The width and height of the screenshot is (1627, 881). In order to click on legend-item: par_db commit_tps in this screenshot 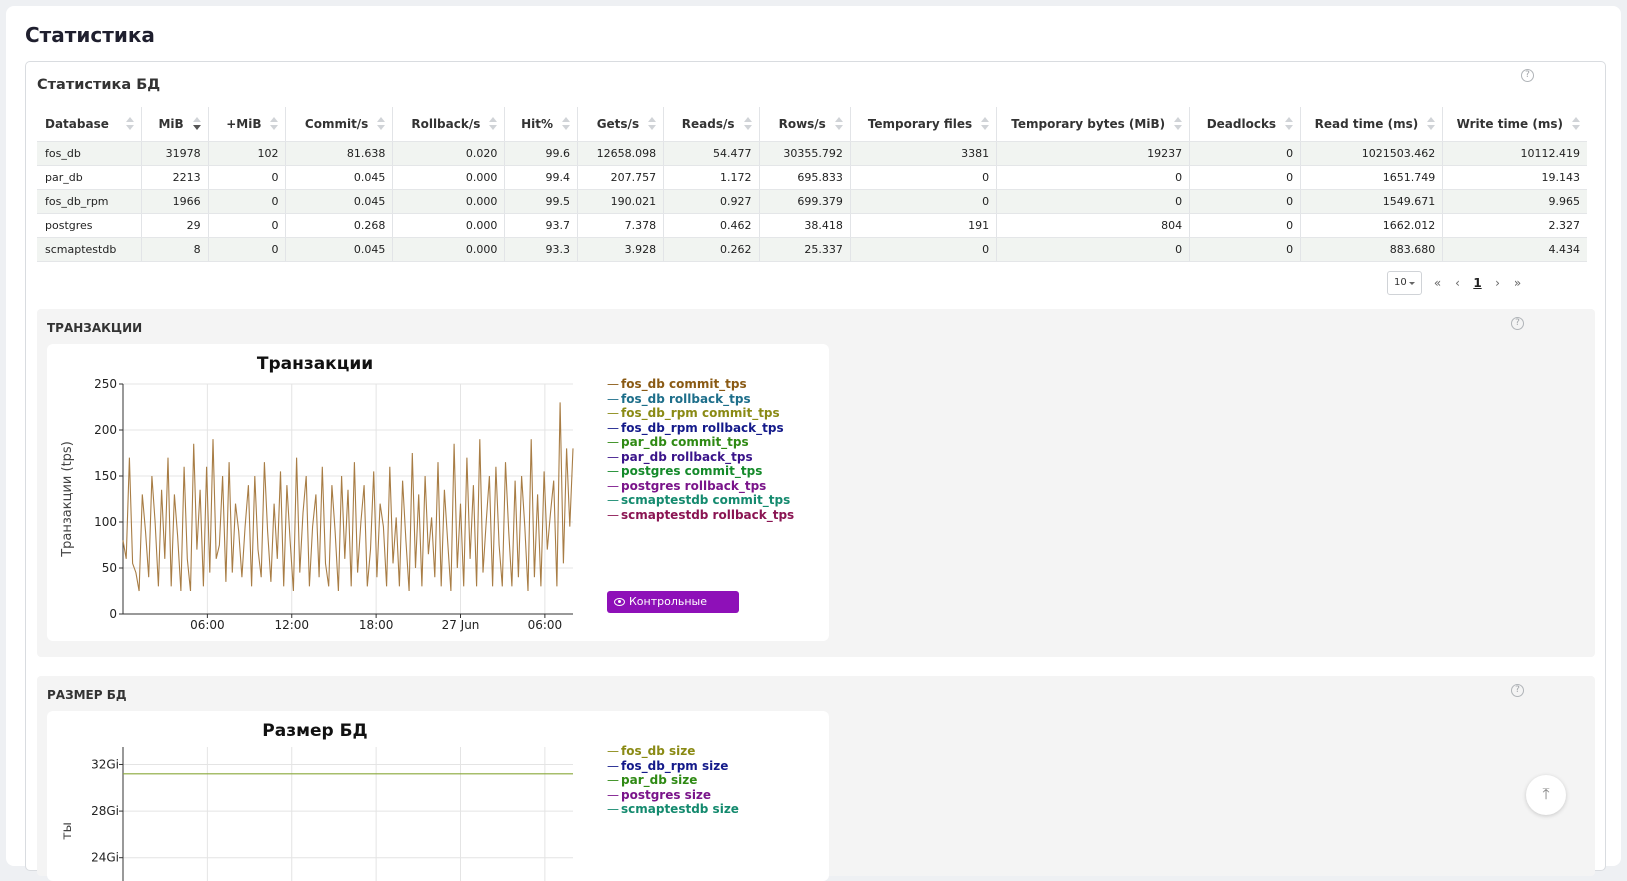, I will do `click(700, 442)`.